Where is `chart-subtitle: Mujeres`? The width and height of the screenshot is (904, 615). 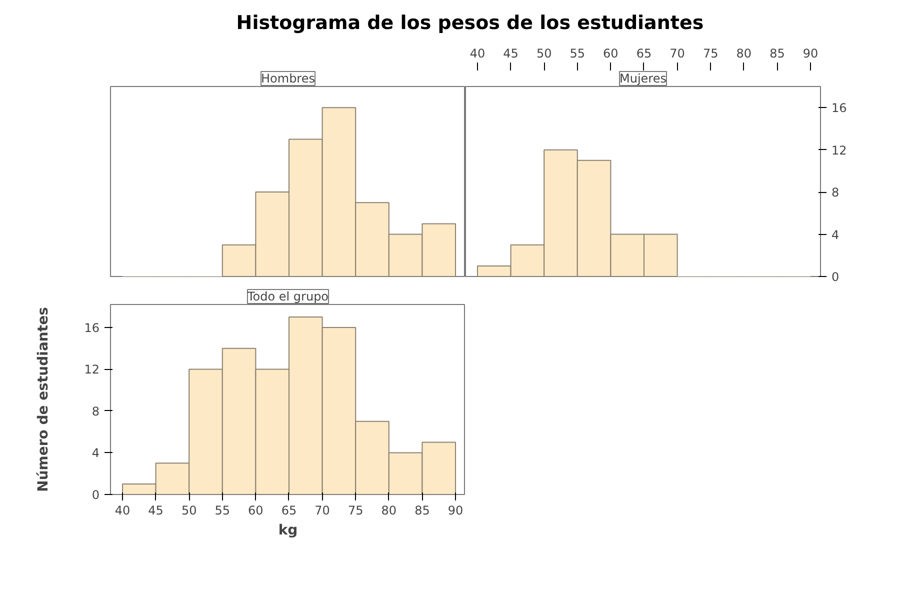 chart-subtitle: Mujeres is located at coordinates (643, 79).